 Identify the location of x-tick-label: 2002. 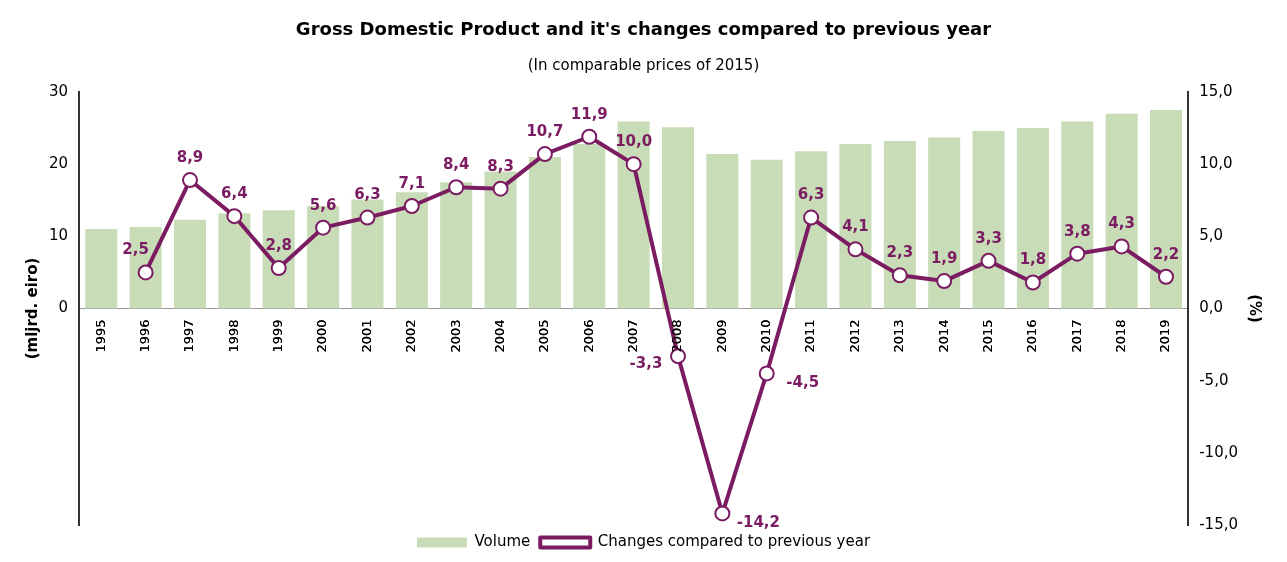
(411, 336).